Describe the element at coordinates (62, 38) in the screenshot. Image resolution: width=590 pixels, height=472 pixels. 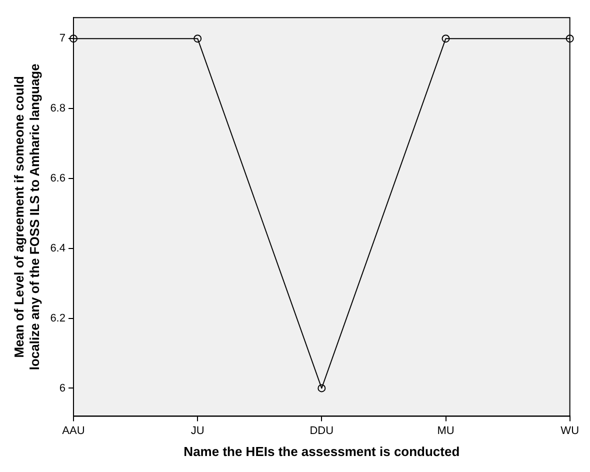
I see `y-tick-label: 7` at that location.